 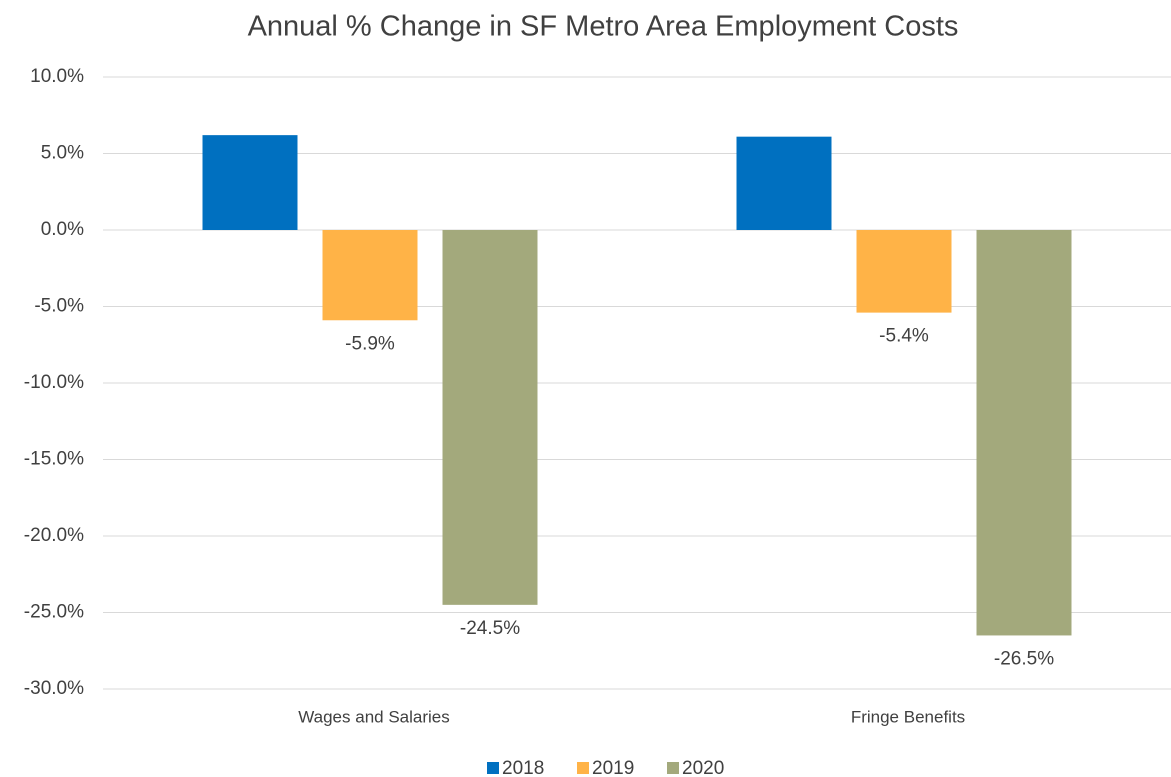 I want to click on legend-label: 2020, so click(x=703, y=767).